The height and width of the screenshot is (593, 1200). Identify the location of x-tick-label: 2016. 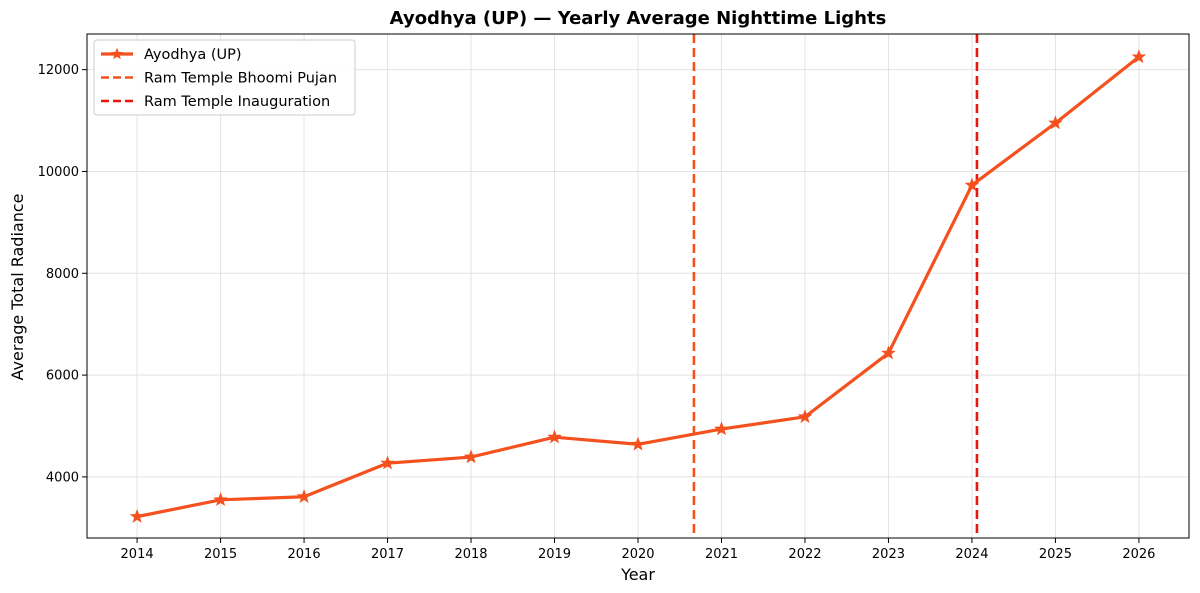
(304, 554).